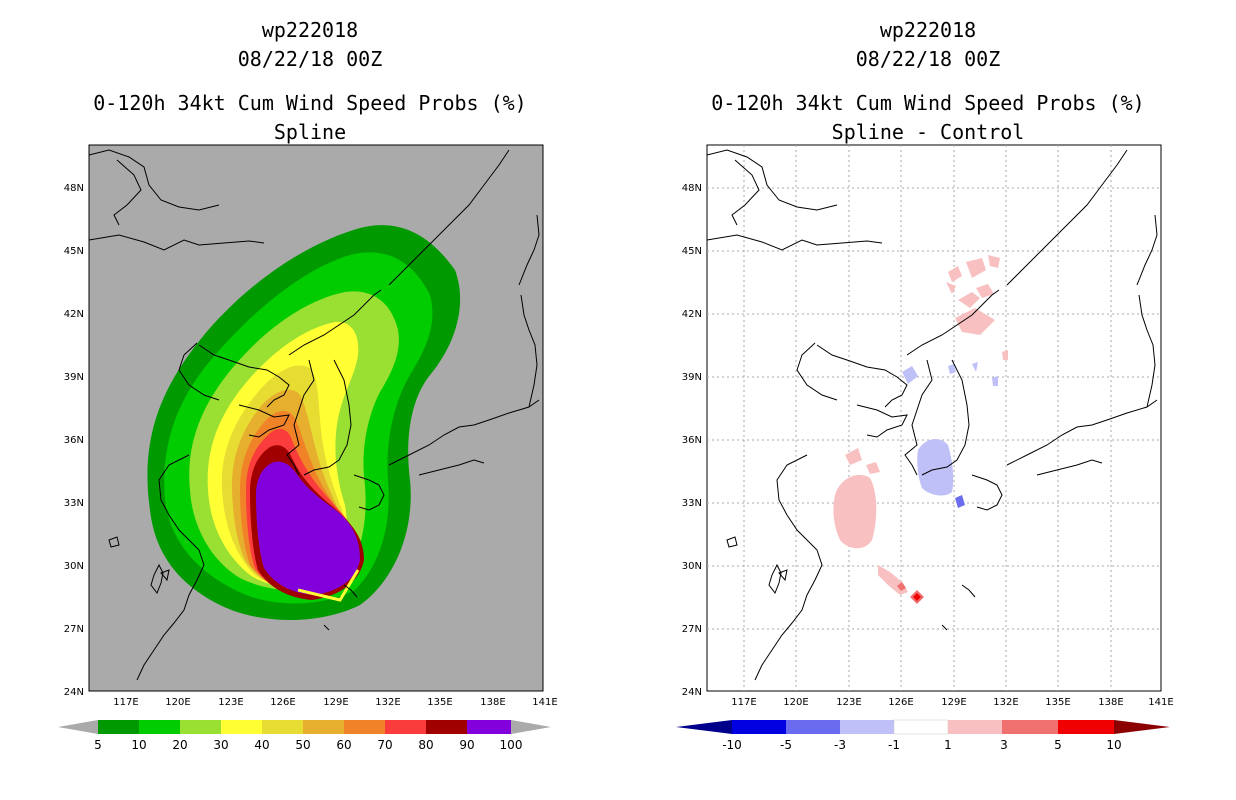  Describe the element at coordinates (310, 132) in the screenshot. I see `left-title-method: Spline` at that location.